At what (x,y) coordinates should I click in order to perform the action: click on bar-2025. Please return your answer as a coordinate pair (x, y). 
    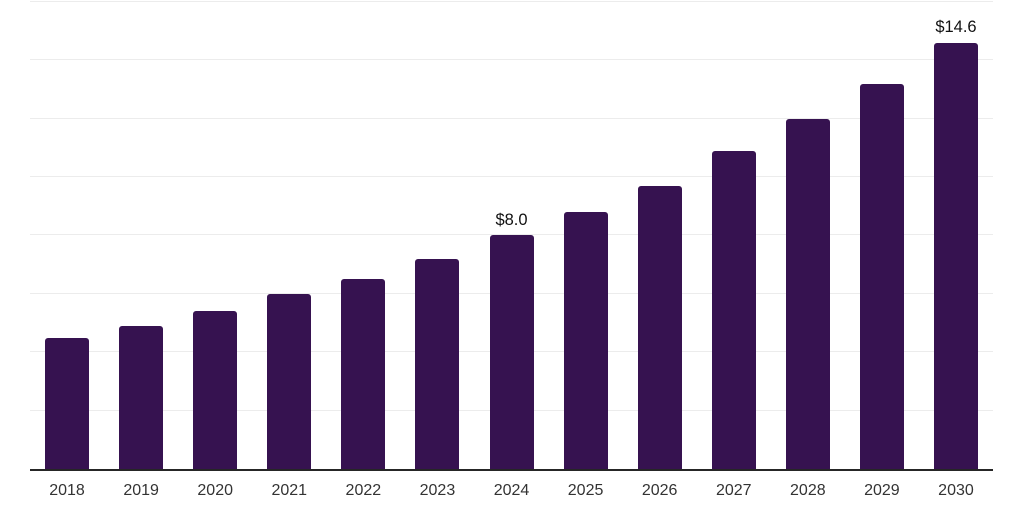
    Looking at the image, I should click on (585, 340).